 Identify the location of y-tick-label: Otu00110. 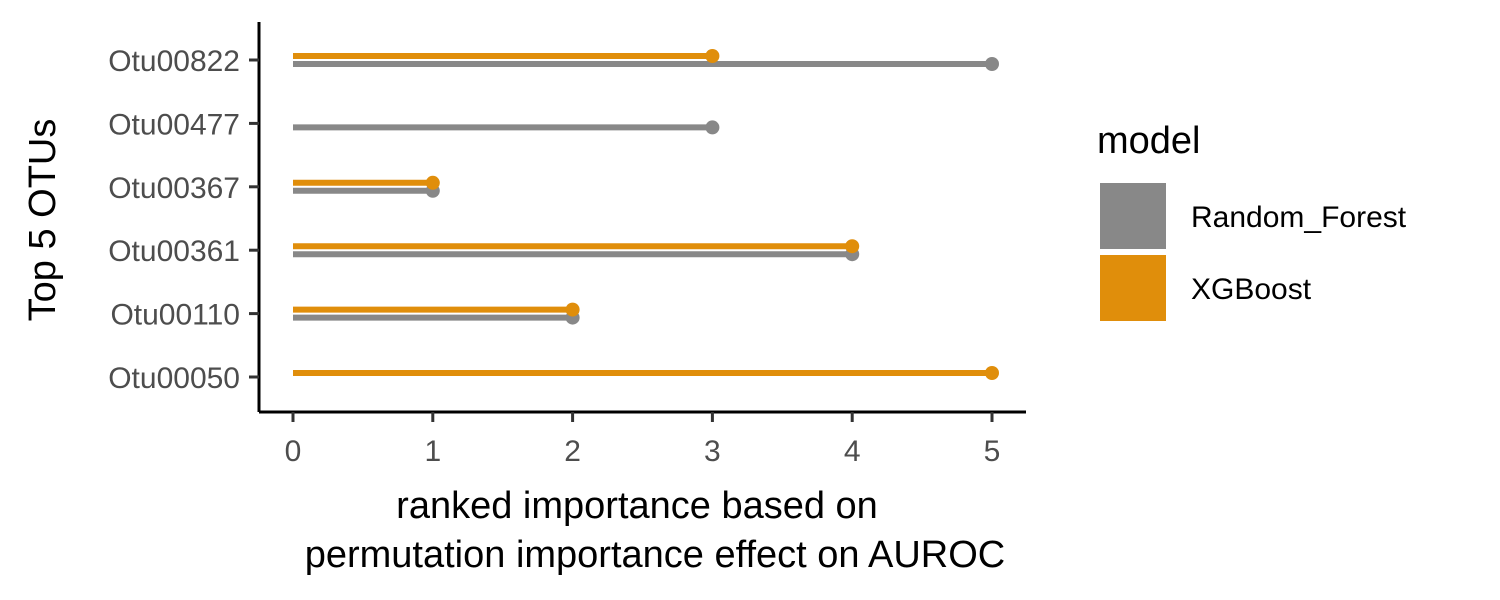
(175, 315).